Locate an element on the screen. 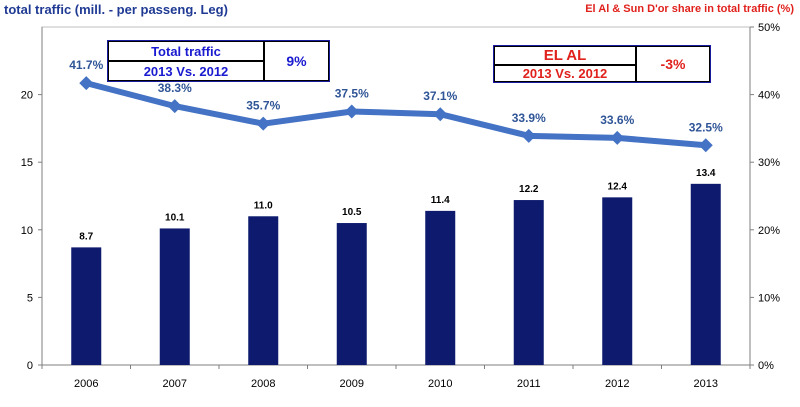 This screenshot has width=800, height=407. x-tick-label: 2008 is located at coordinates (263, 384).